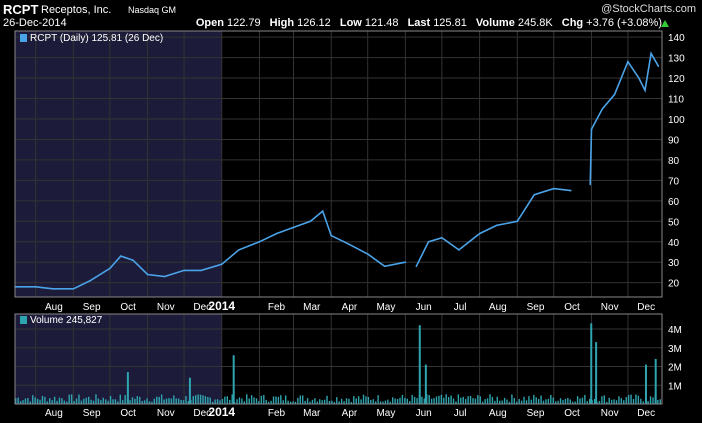 The width and height of the screenshot is (702, 423). I want to click on price-tick-label: 110, so click(676, 100).